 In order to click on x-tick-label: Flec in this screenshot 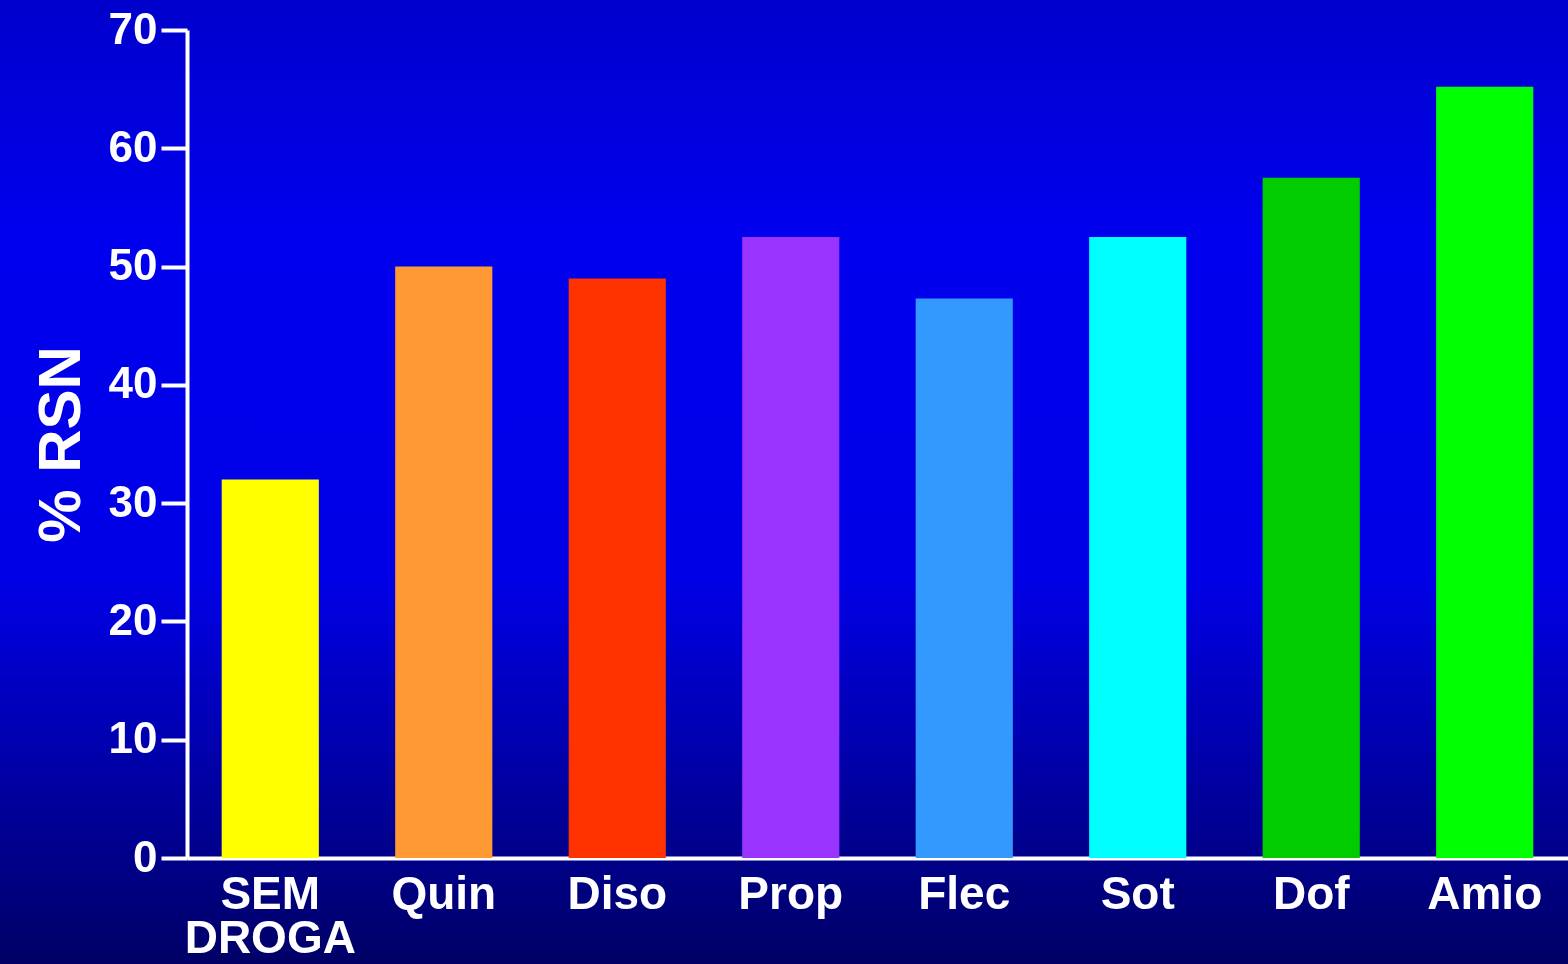, I will do `click(964, 892)`.